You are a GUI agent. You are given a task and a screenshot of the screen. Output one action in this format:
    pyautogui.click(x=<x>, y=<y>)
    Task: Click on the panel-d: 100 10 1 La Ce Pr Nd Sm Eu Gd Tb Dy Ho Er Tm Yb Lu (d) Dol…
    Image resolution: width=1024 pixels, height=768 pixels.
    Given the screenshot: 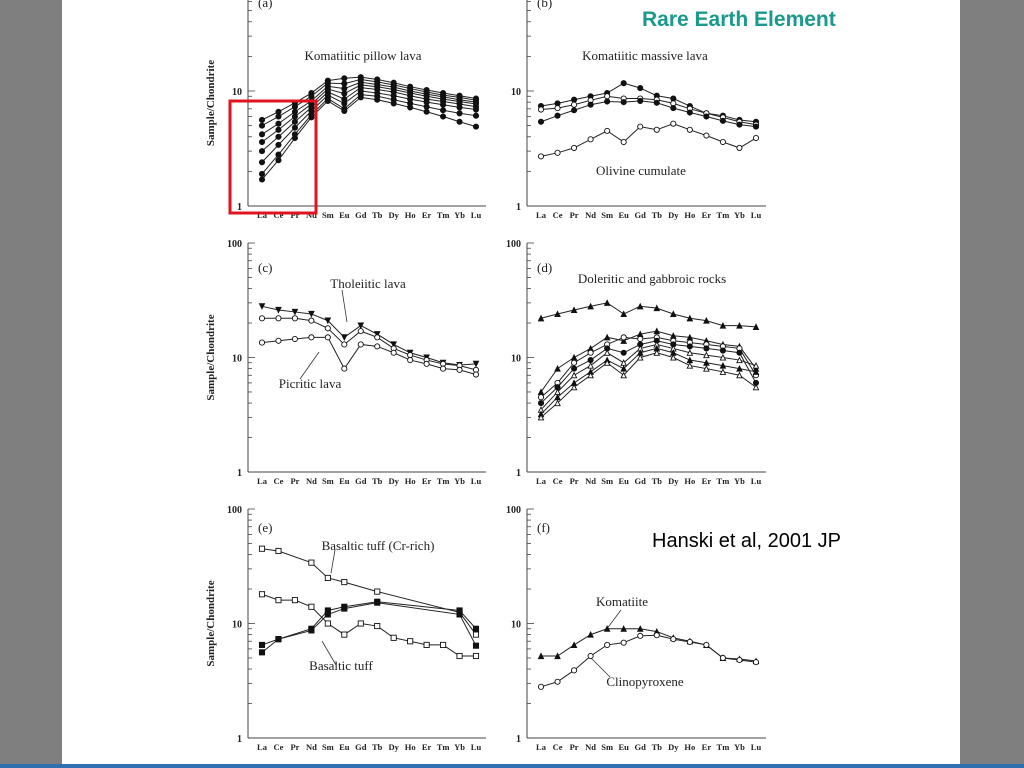 What is the action you would take?
    pyautogui.click(x=636, y=362)
    